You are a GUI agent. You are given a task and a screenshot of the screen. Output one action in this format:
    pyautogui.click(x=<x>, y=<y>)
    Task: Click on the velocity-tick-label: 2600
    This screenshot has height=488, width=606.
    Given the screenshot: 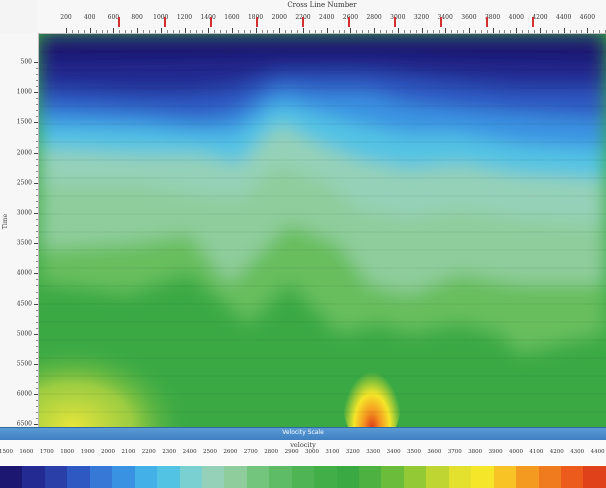 What is the action you would take?
    pyautogui.click(x=230, y=452)
    